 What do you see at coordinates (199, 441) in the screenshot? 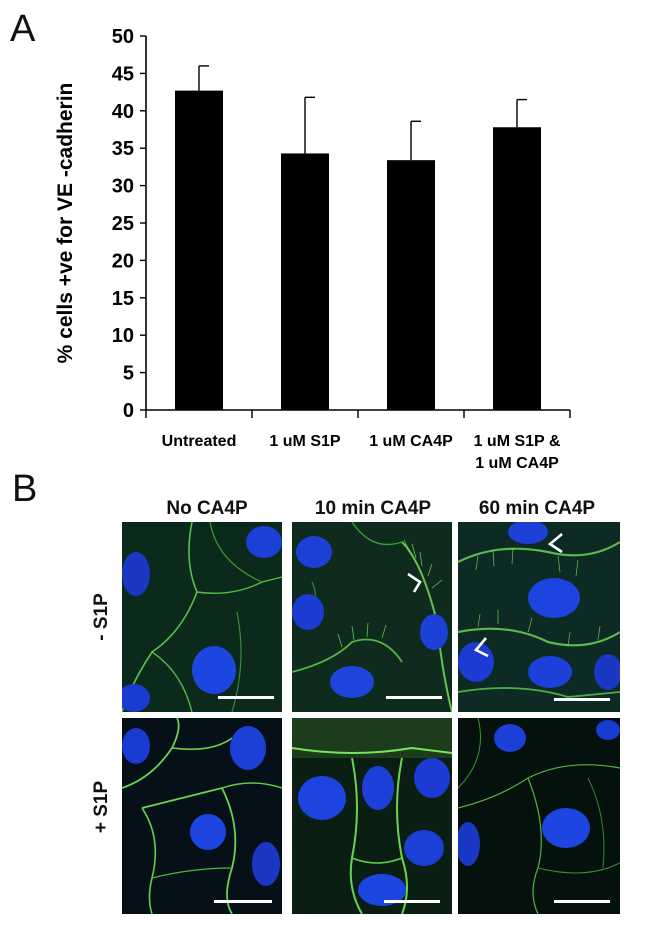
I see `x-tick-label: Untreated` at bounding box center [199, 441].